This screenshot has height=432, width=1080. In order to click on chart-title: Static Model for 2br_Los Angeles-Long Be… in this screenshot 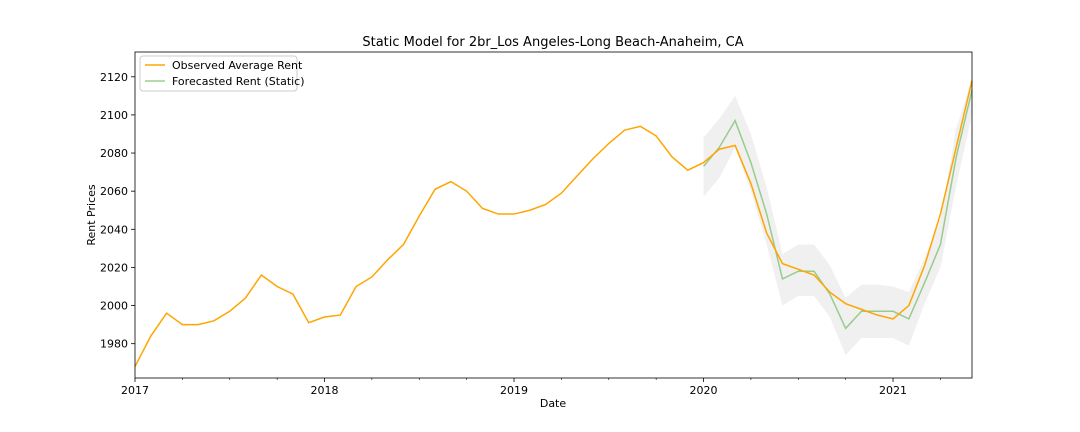, I will do `click(552, 42)`.